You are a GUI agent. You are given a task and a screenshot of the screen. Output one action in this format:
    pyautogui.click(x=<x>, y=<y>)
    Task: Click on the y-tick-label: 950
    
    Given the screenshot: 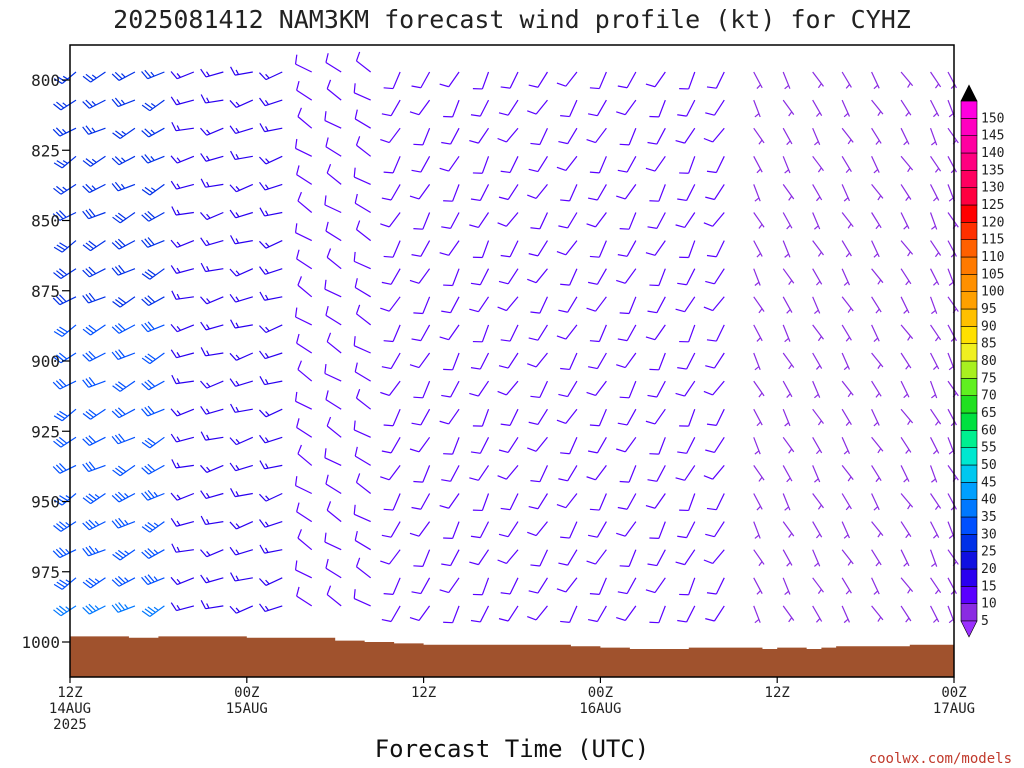 What is the action you would take?
    pyautogui.click(x=45, y=502)
    